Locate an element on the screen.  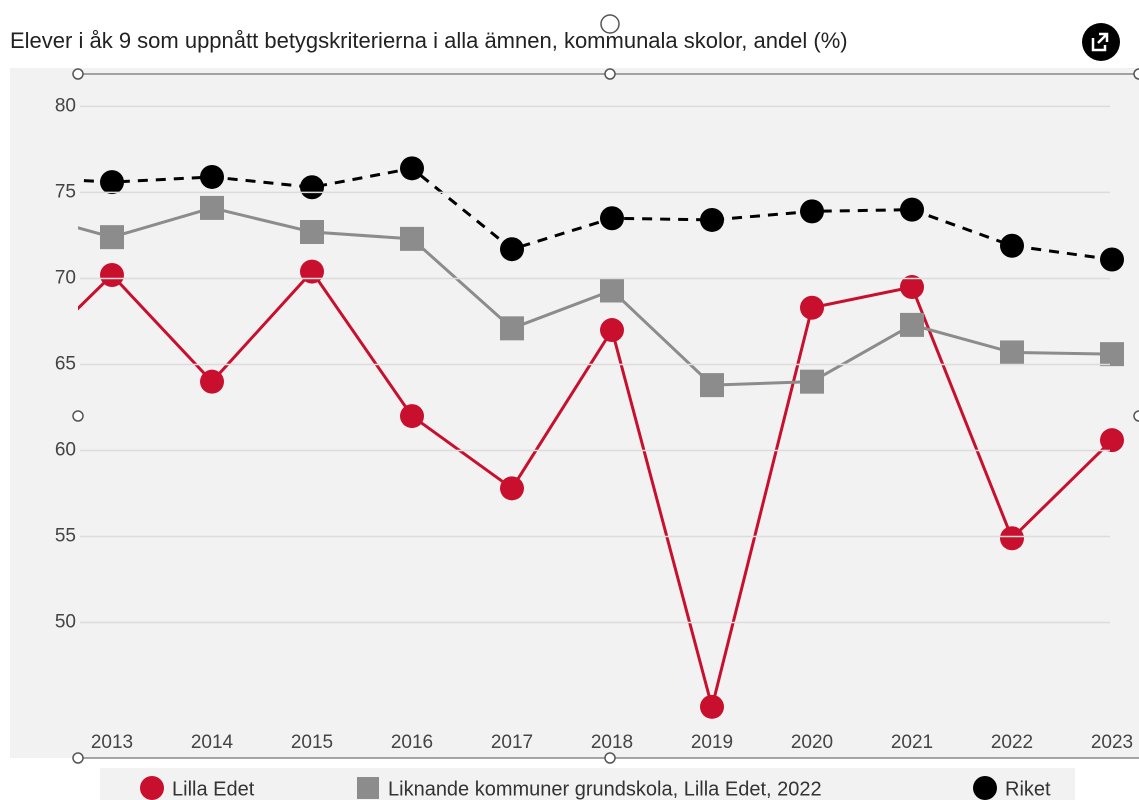
legend-label: Lilla Edet is located at coordinates (213, 789).